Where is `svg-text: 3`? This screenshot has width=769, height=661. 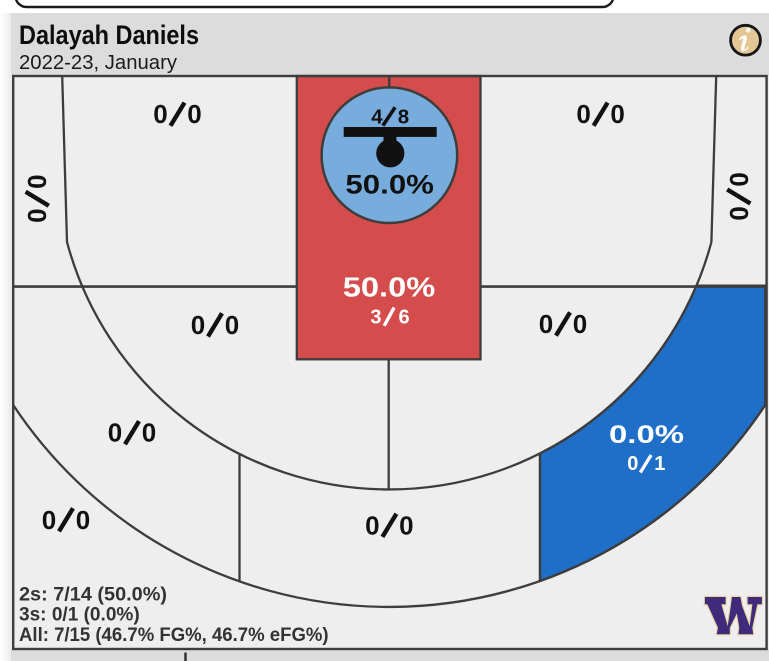
svg-text: 3 is located at coordinates (375, 317).